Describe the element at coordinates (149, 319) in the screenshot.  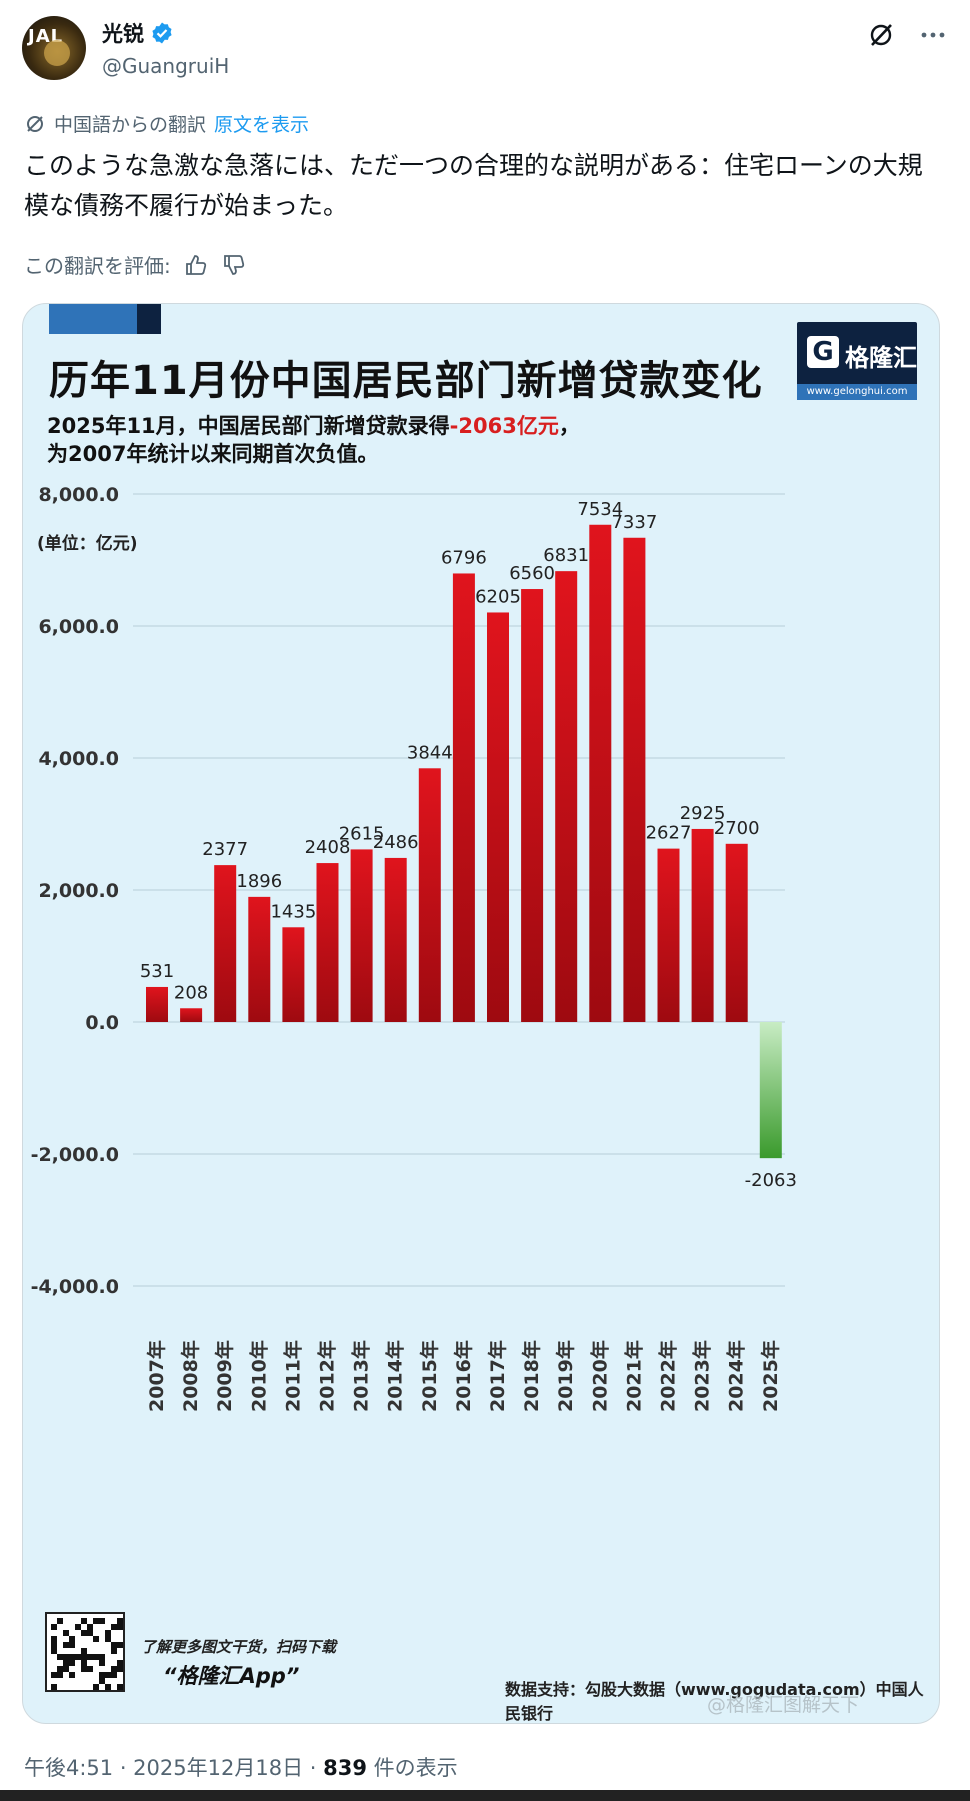
I see `decor-bar-navy` at that location.